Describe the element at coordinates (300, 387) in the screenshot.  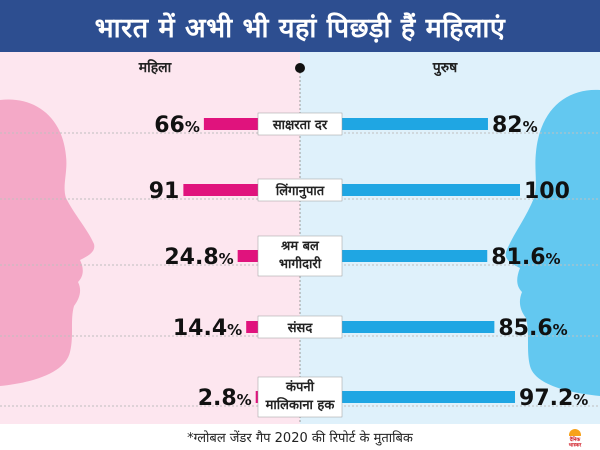
I see `category-label: कंपनी` at that location.